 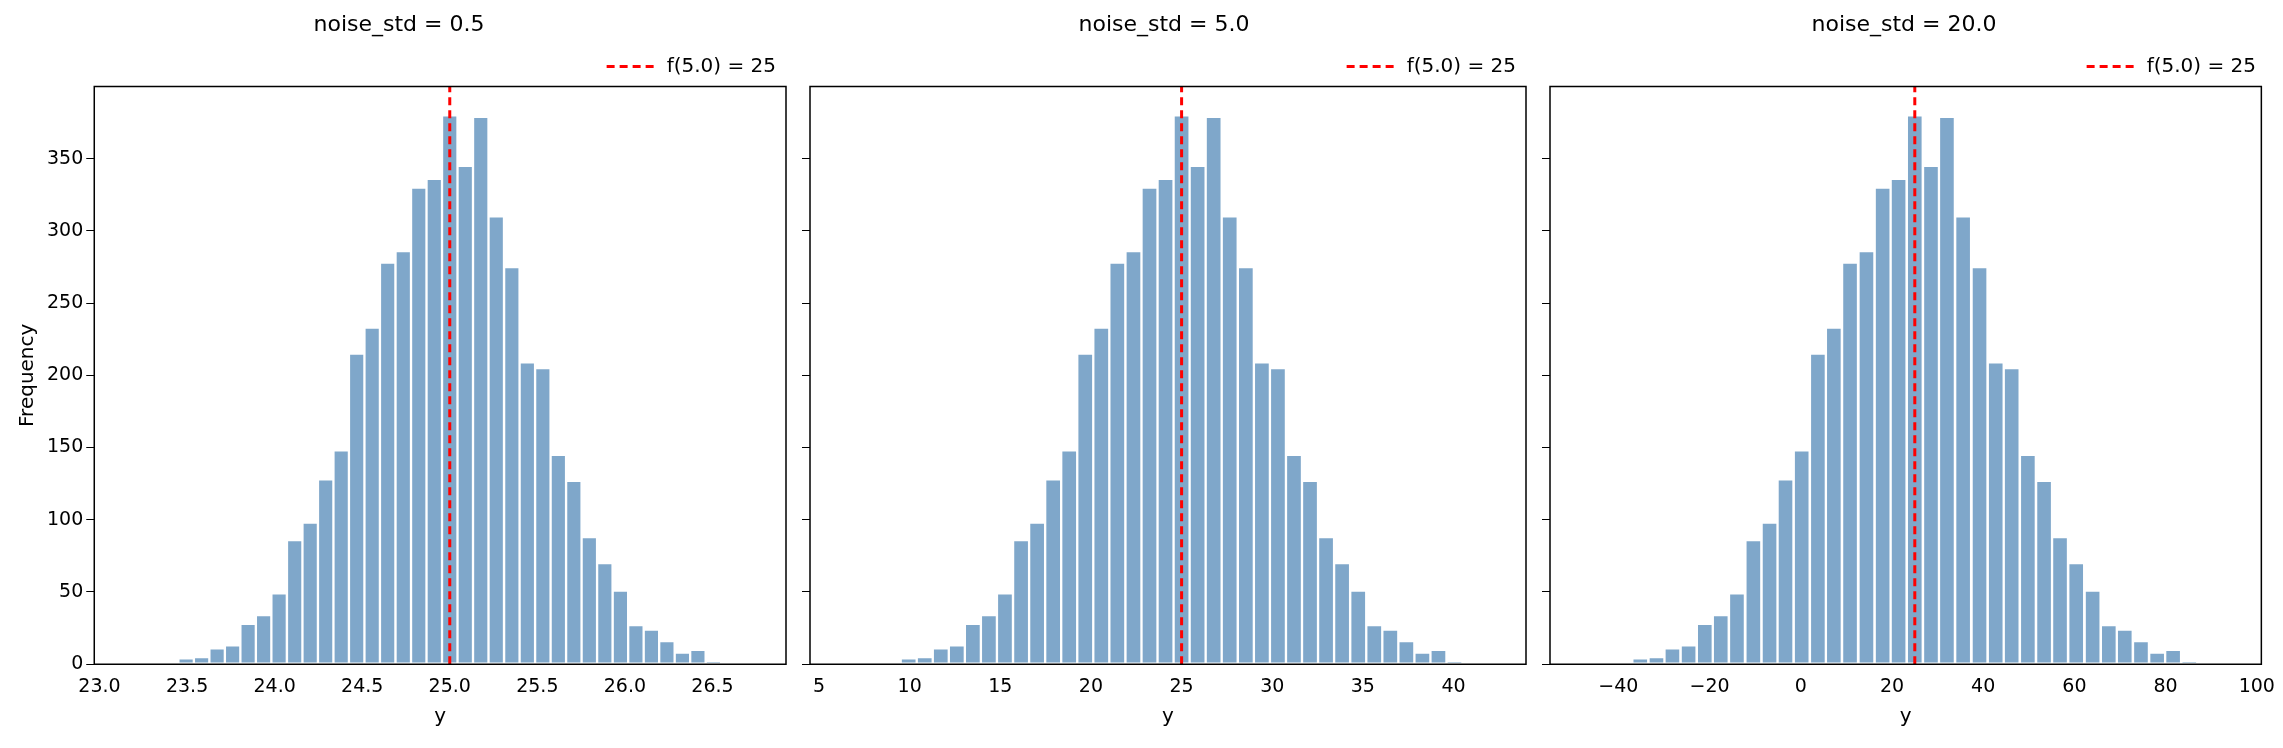 What do you see at coordinates (1181, 684) in the screenshot?
I see `x-tick-label: 25` at bounding box center [1181, 684].